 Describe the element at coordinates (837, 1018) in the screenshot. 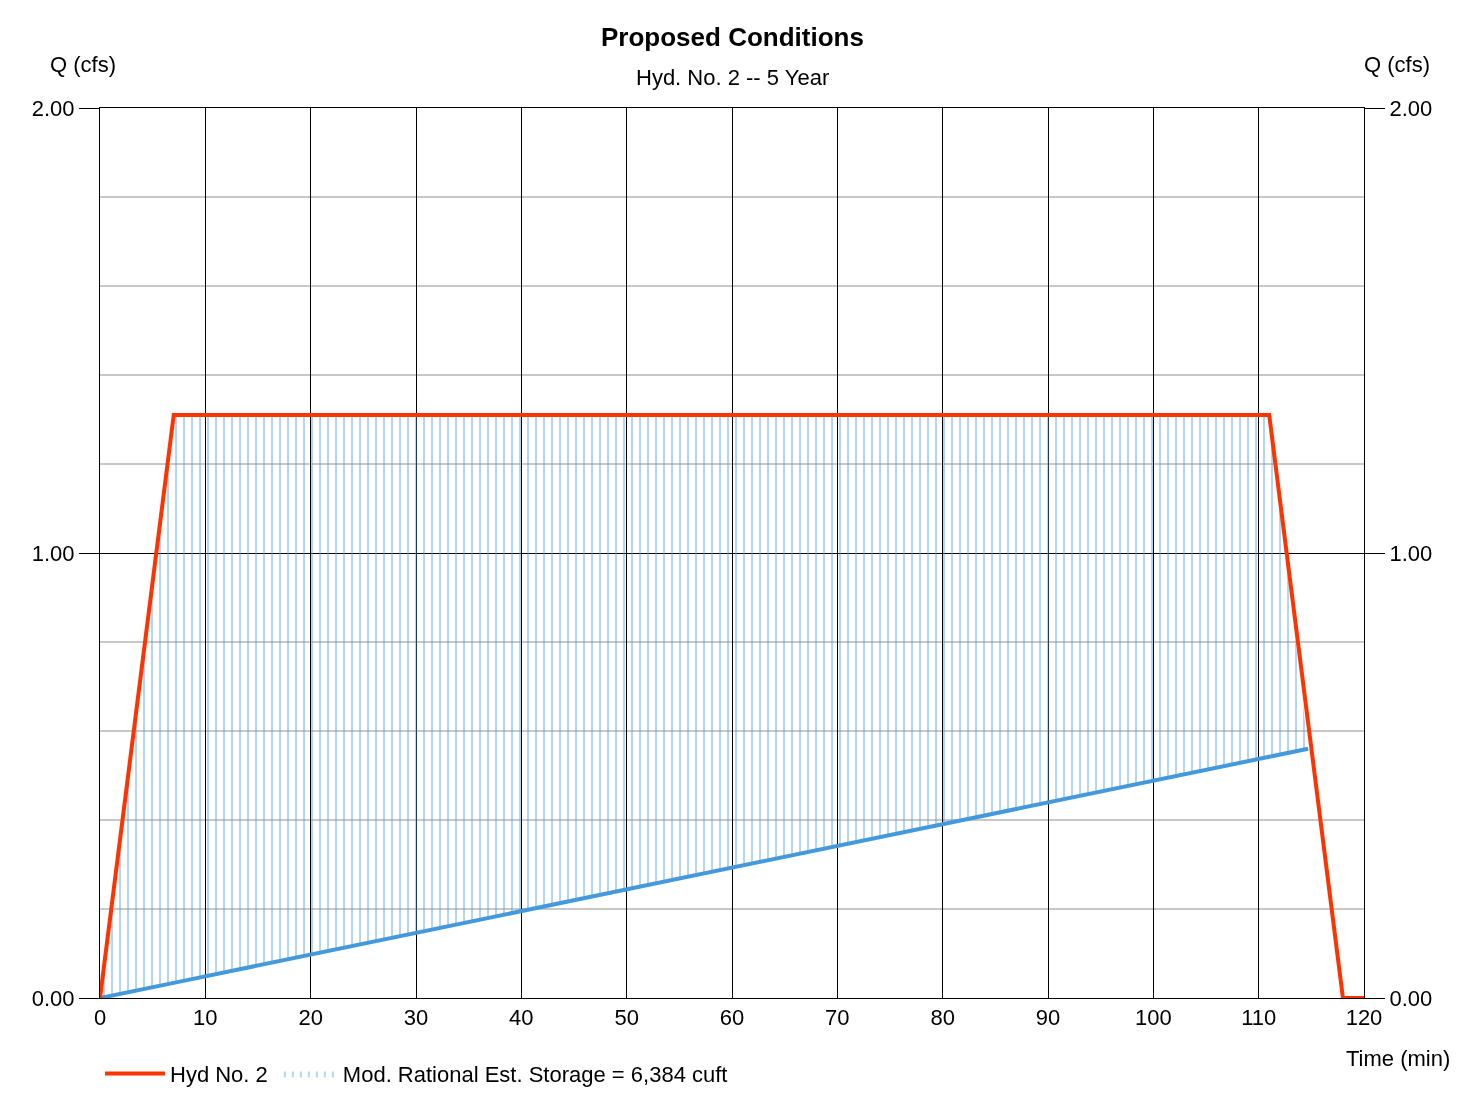

I see `x-tick-label: 70` at that location.